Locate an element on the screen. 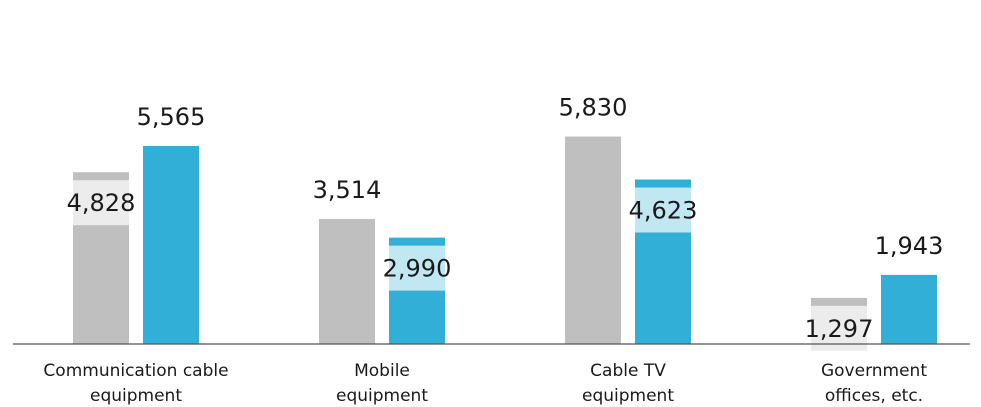  value-label: 3,514 is located at coordinates (347, 190).